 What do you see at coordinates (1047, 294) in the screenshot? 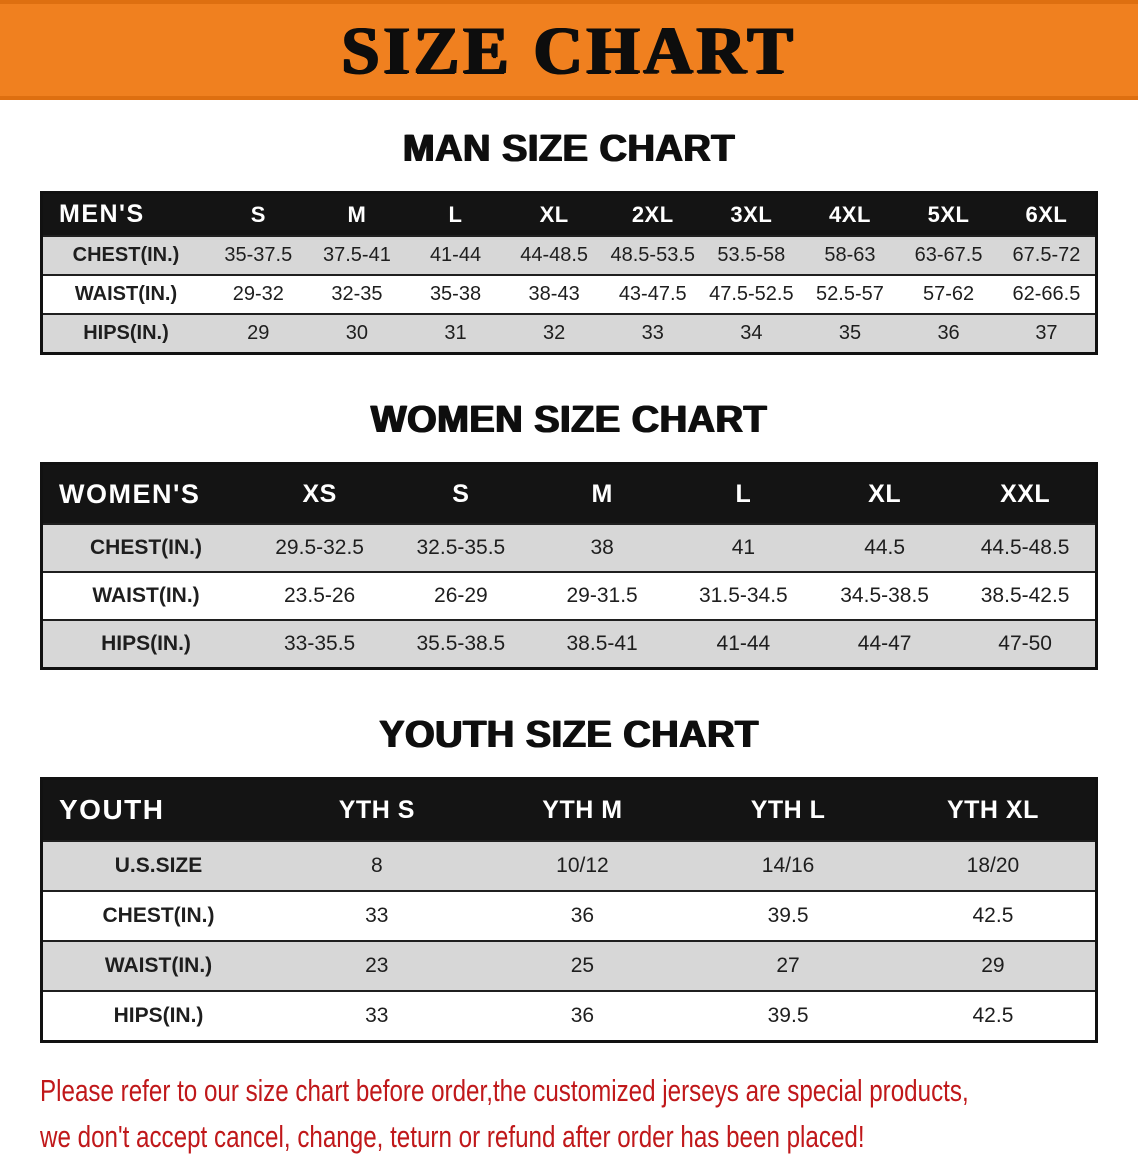
I see `value-cell: 62-66.5` at bounding box center [1047, 294].